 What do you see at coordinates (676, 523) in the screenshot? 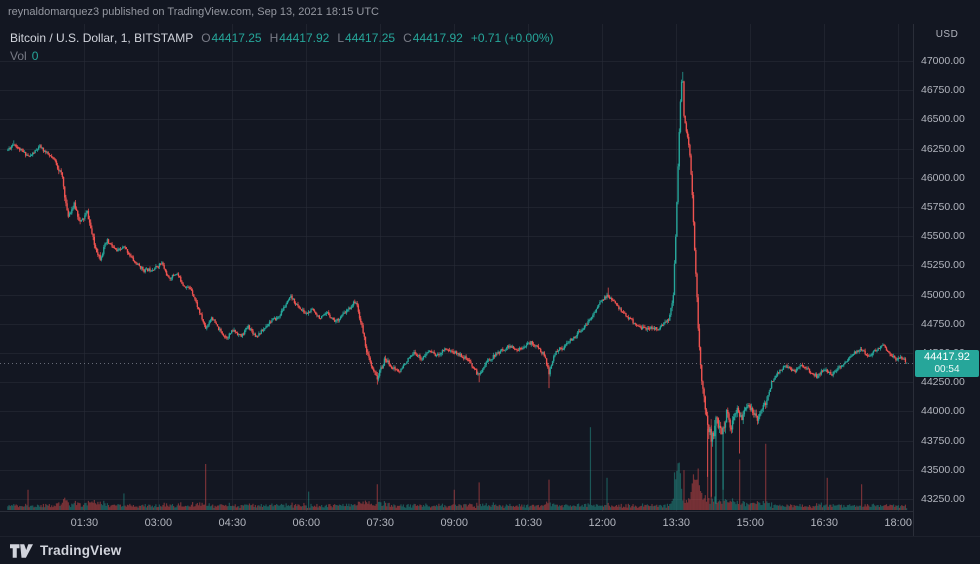
I see `time-tick-label: 13:30` at bounding box center [676, 523].